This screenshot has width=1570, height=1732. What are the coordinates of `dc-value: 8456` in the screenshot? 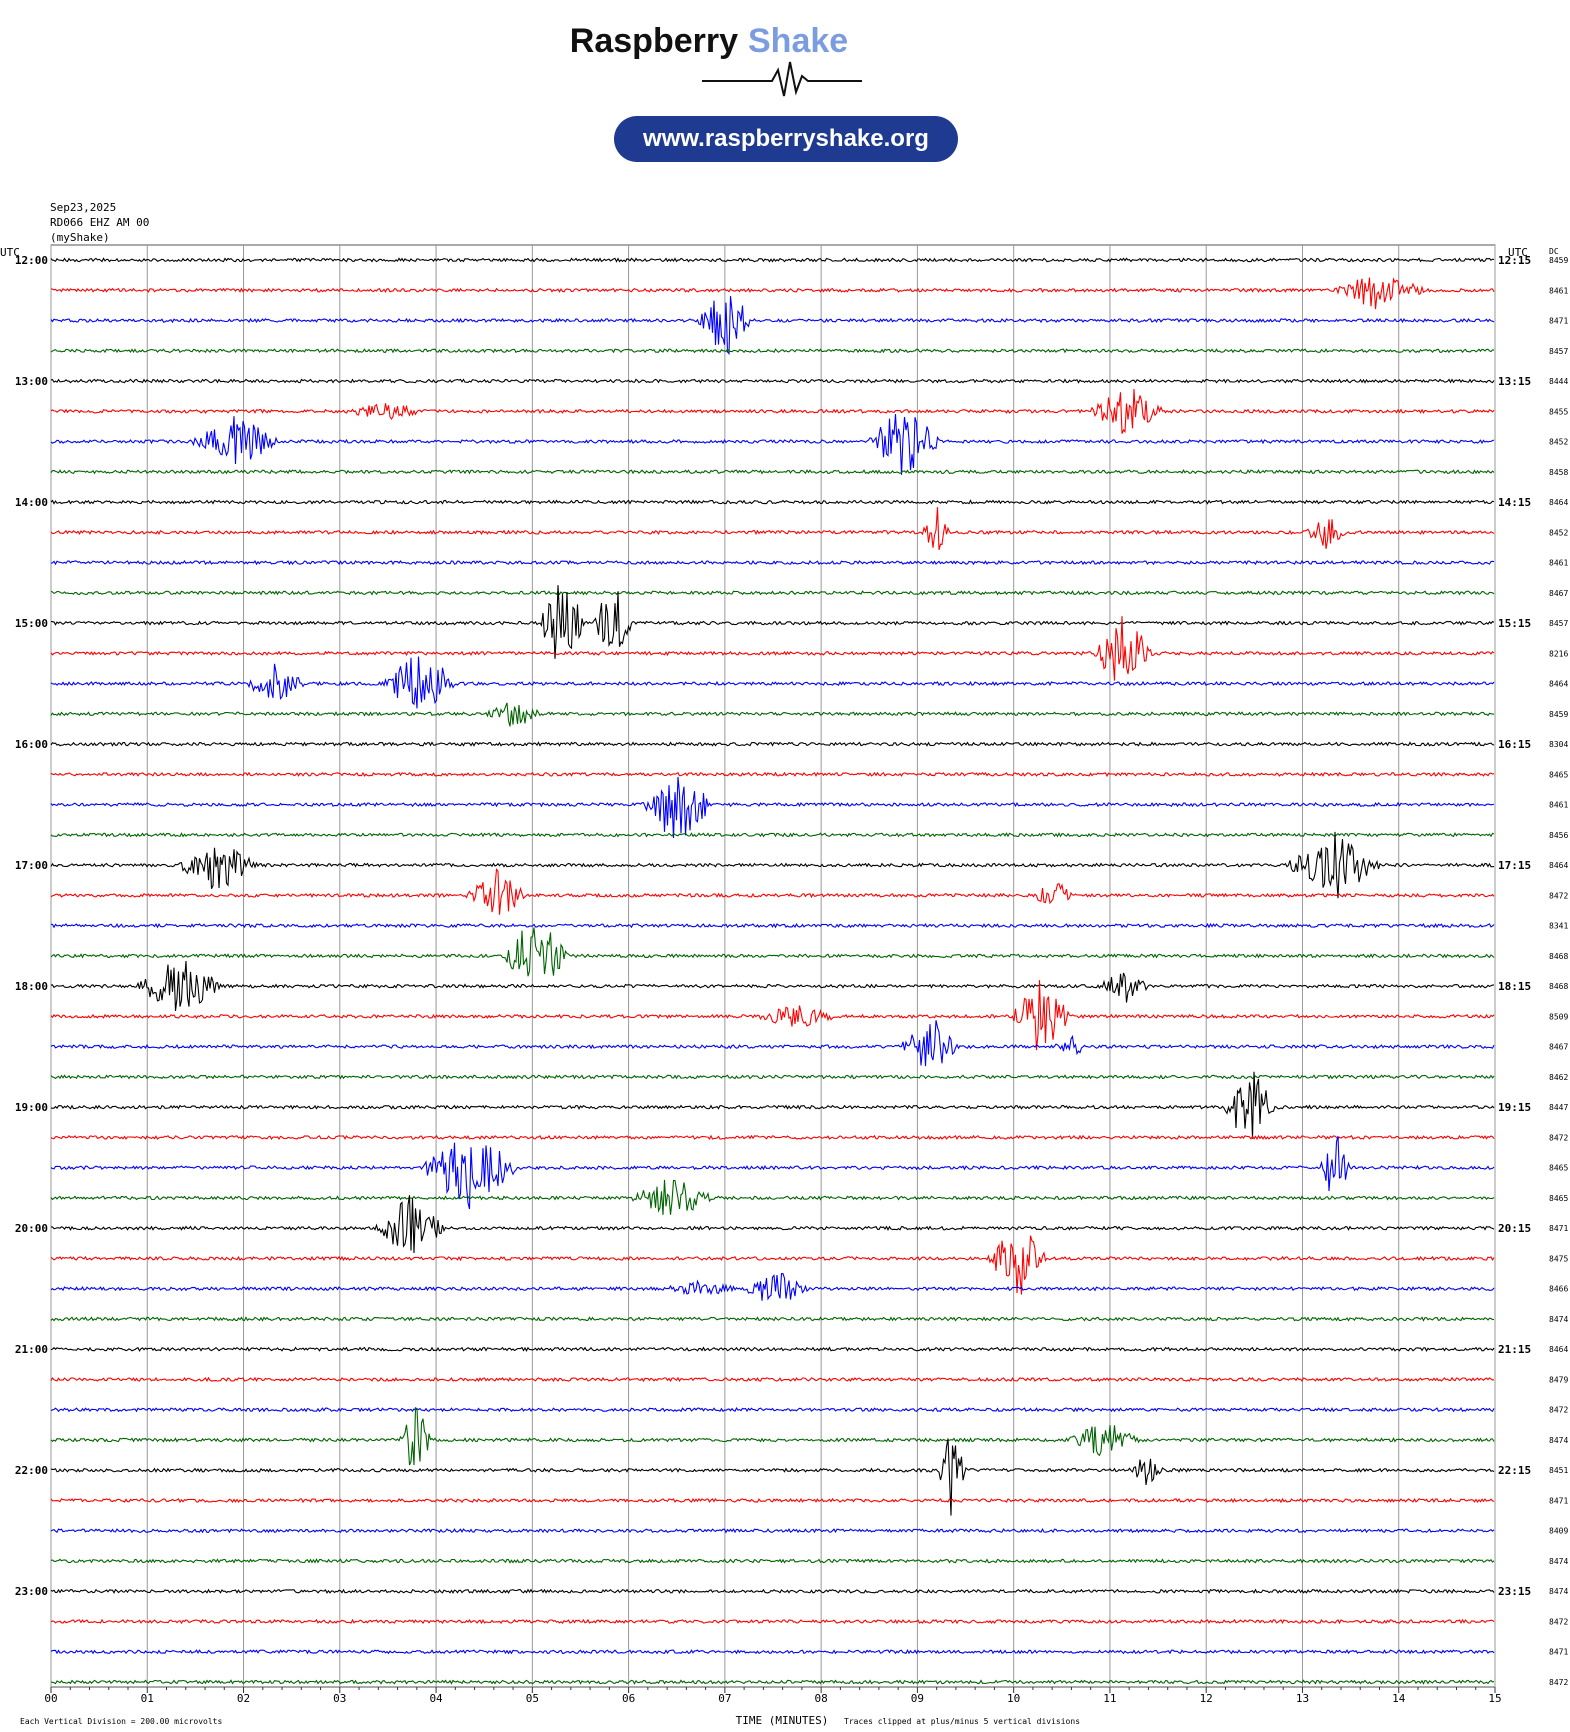 It's located at (1558, 835).